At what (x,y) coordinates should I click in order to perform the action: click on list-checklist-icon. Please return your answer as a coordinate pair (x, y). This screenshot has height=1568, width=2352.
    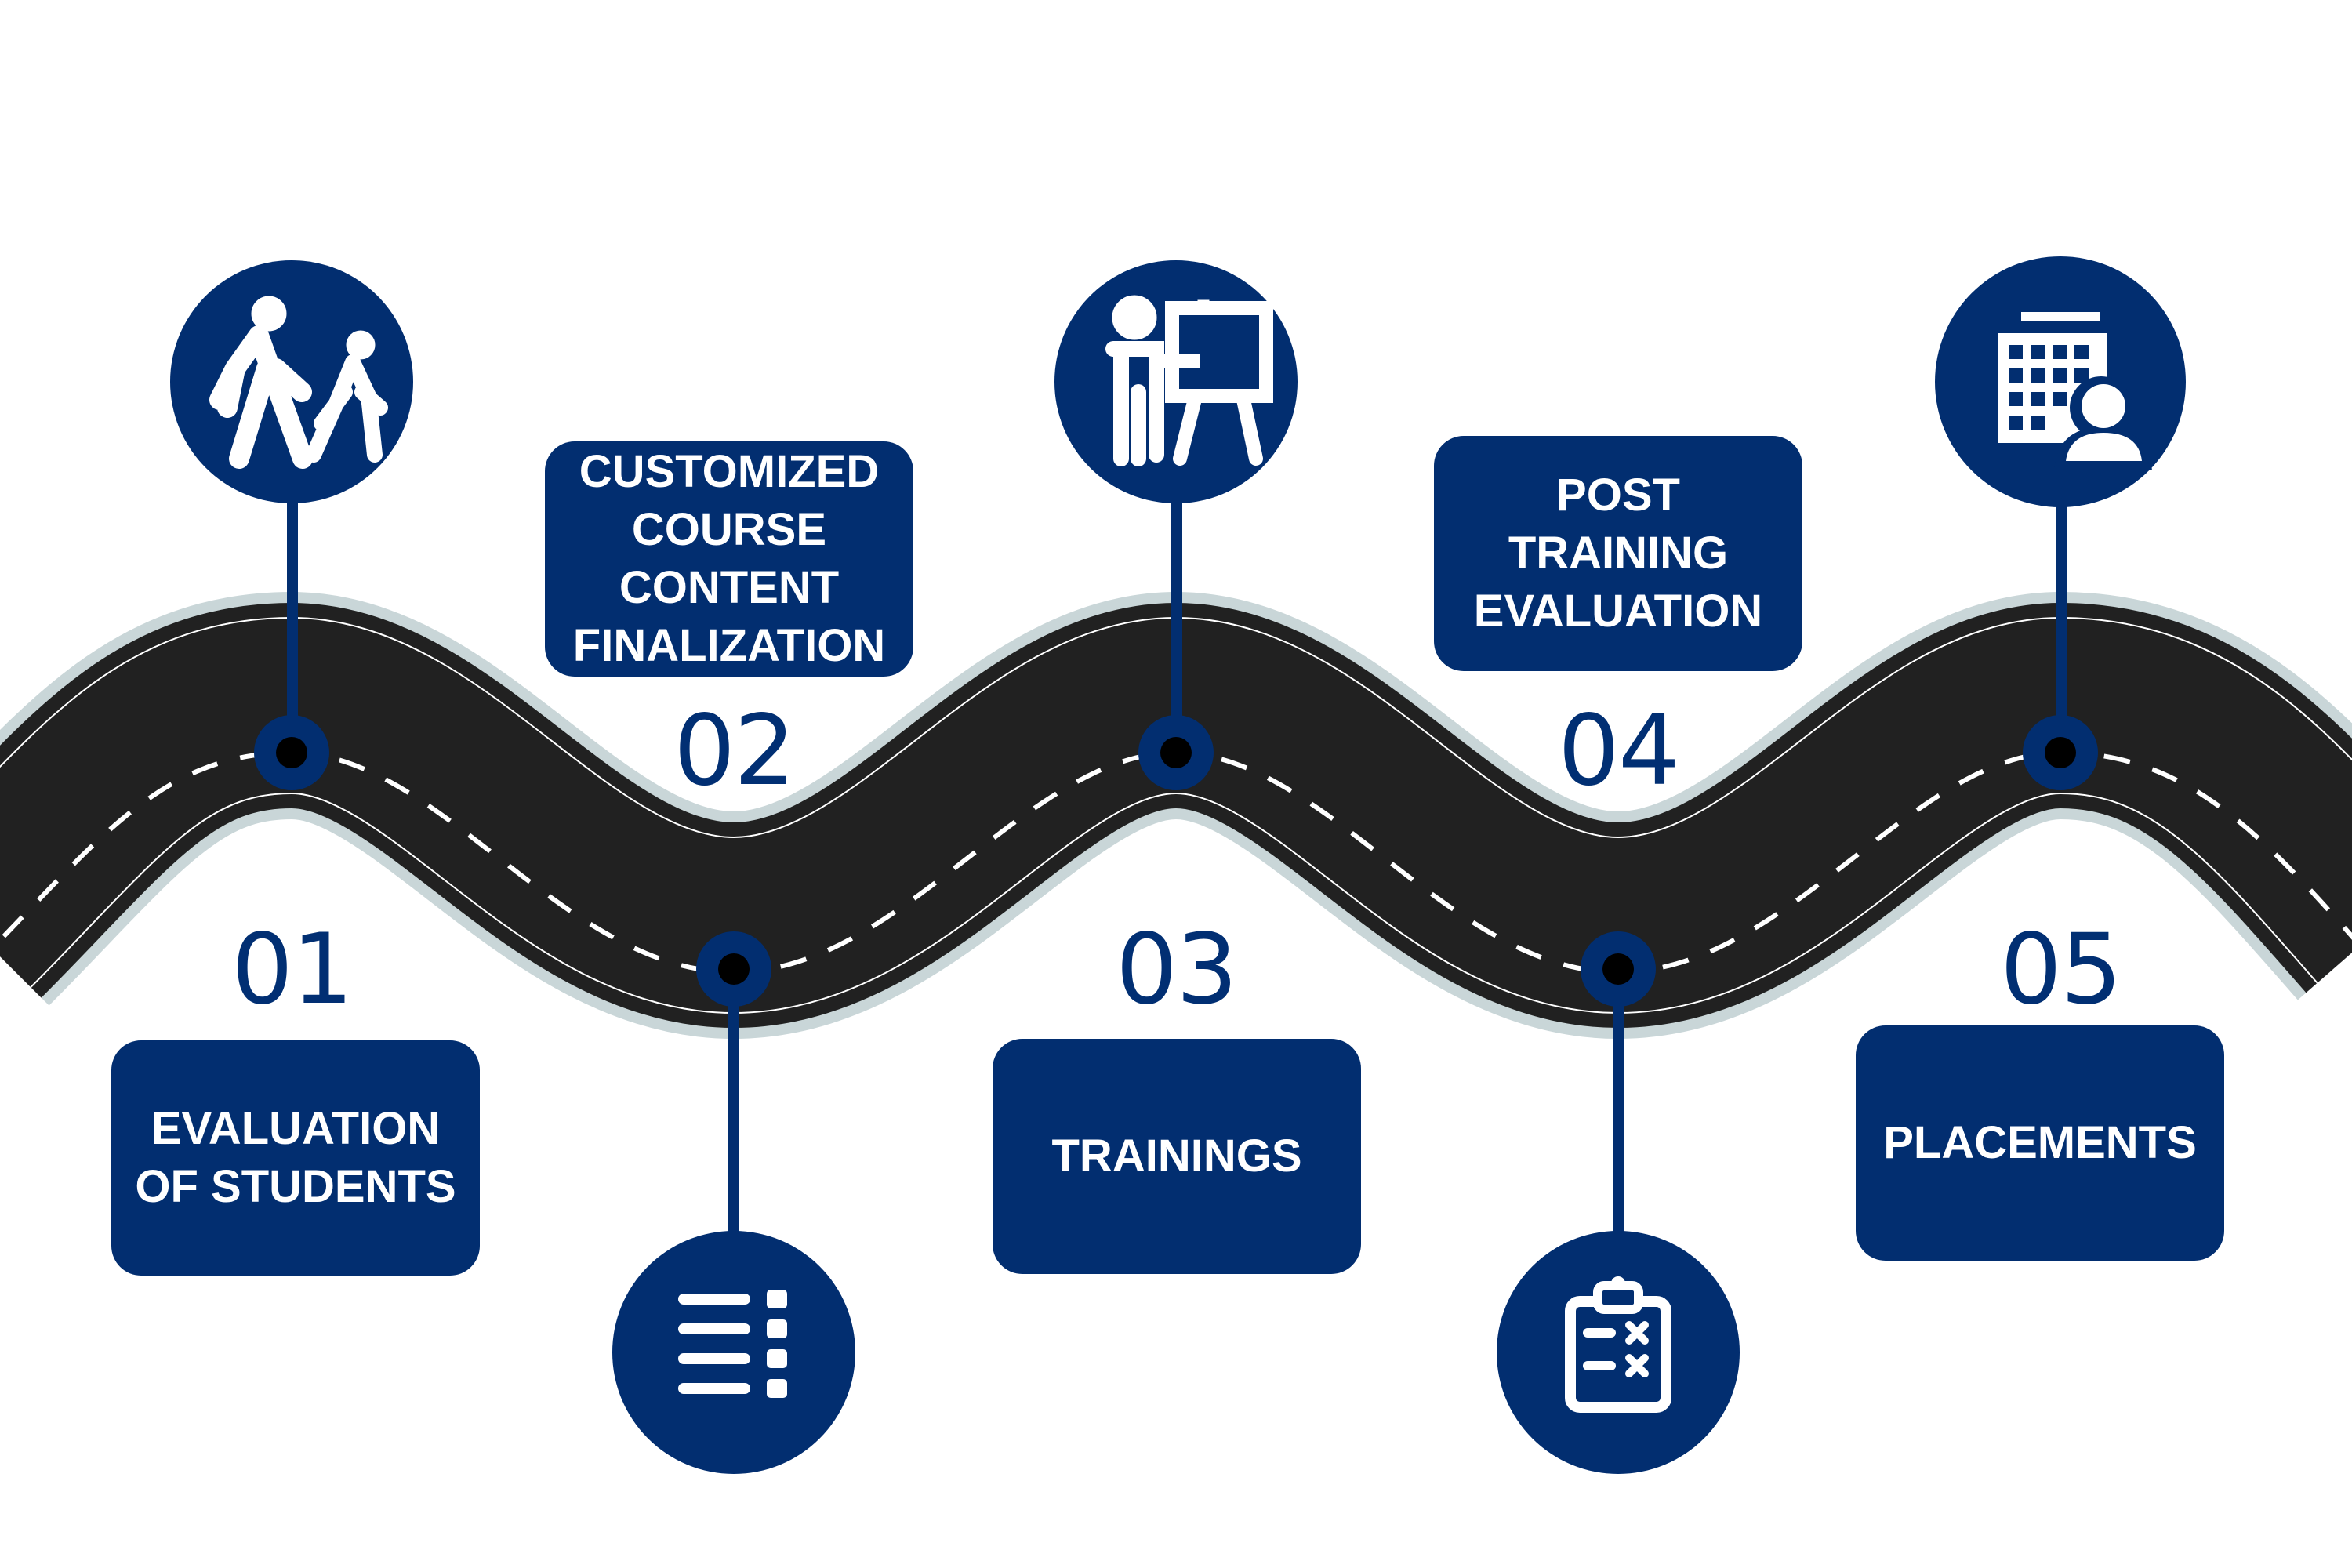
    Looking at the image, I should click on (732, 1344).